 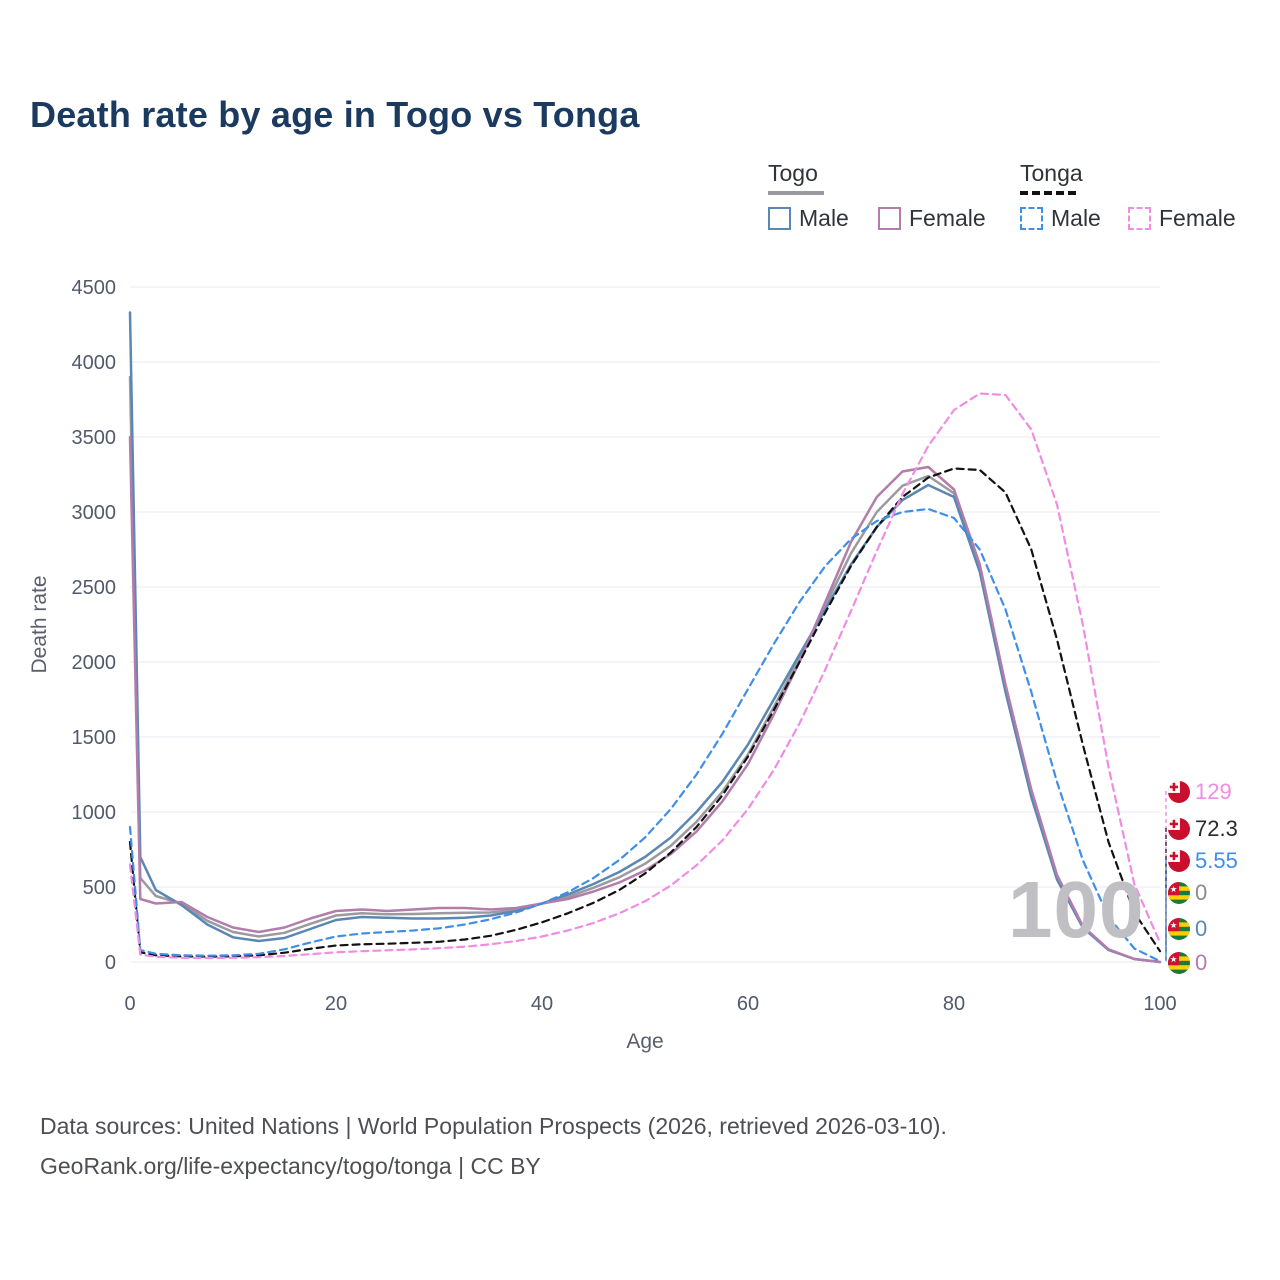 I want to click on legend-group-togo: Togo, so click(x=796, y=177).